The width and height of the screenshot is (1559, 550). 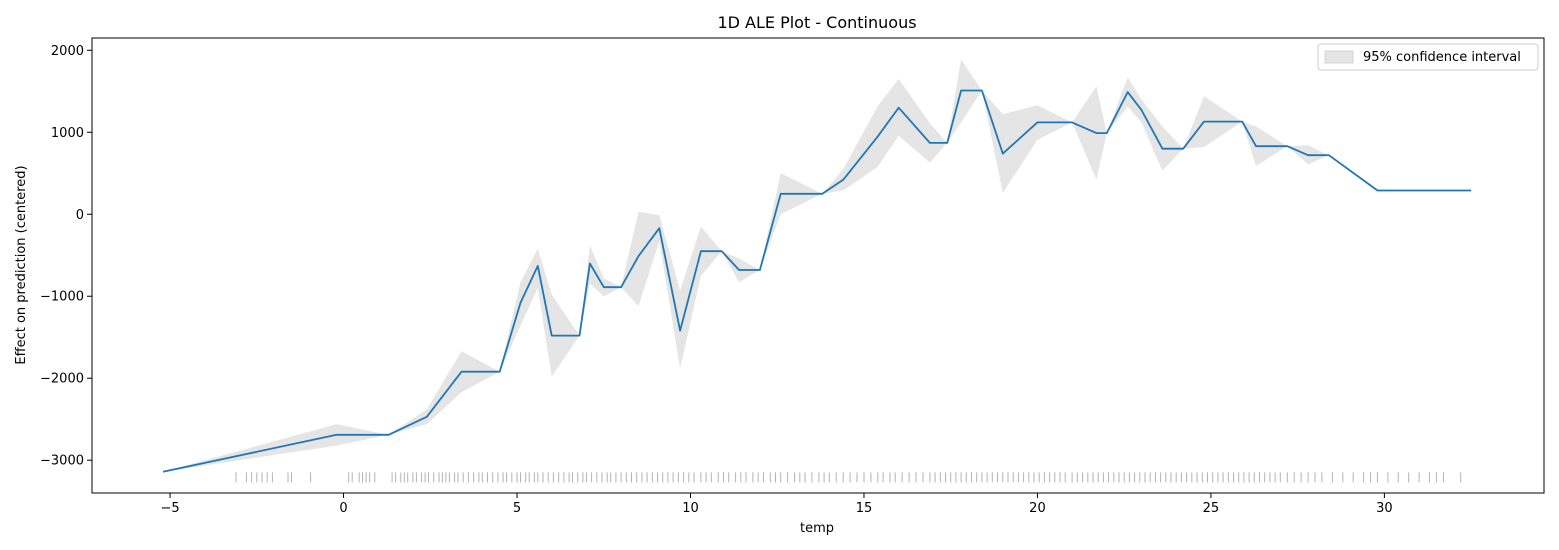 I want to click on y-tick-label: 2000, so click(x=67, y=51).